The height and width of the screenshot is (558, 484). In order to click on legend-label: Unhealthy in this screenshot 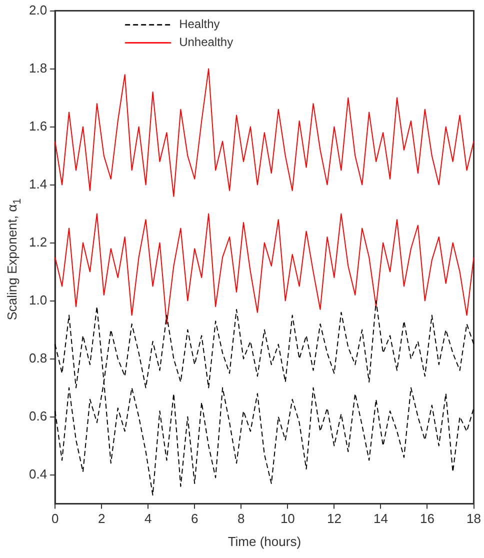, I will do `click(206, 42)`.